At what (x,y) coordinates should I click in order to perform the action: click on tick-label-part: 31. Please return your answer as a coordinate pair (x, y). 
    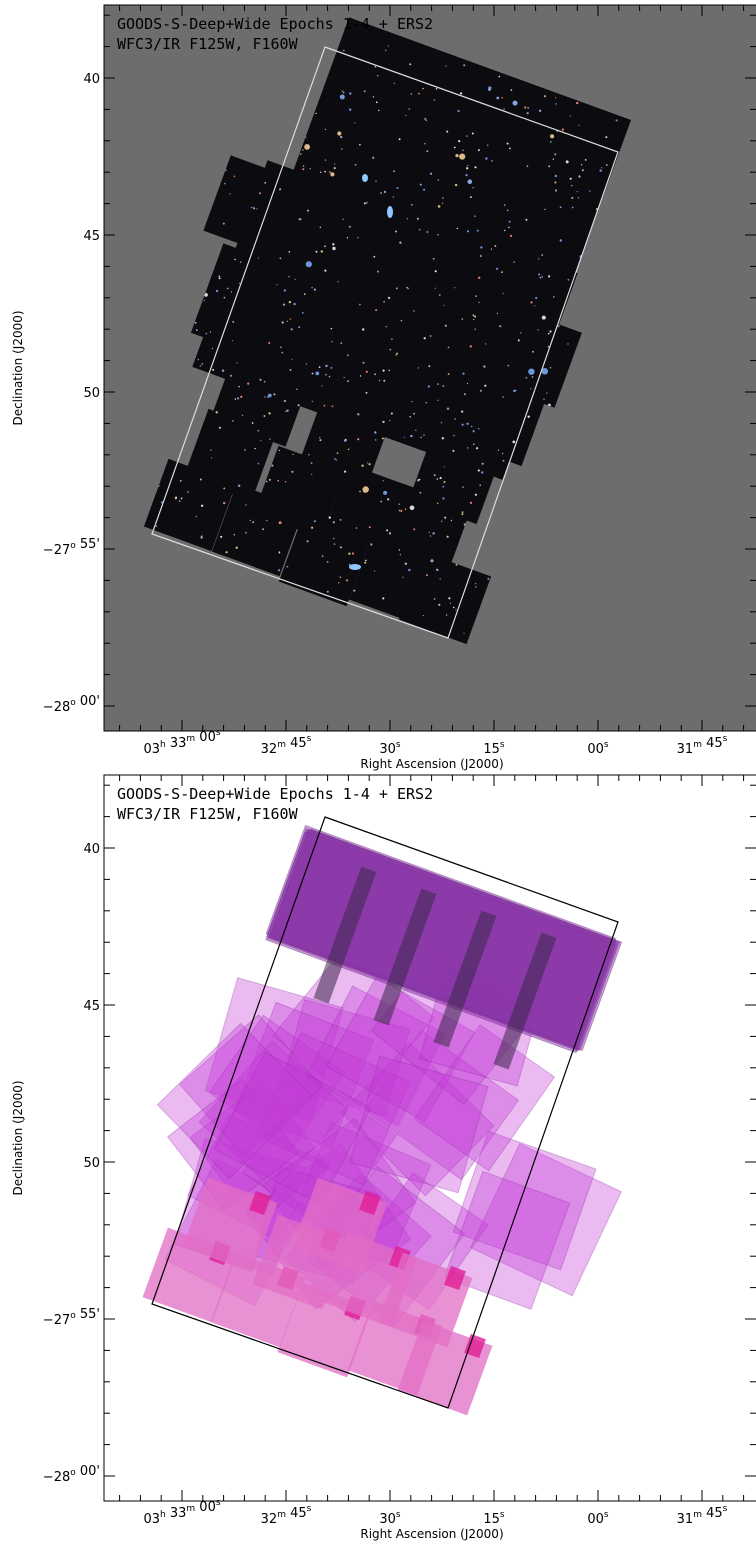
    Looking at the image, I should click on (685, 749).